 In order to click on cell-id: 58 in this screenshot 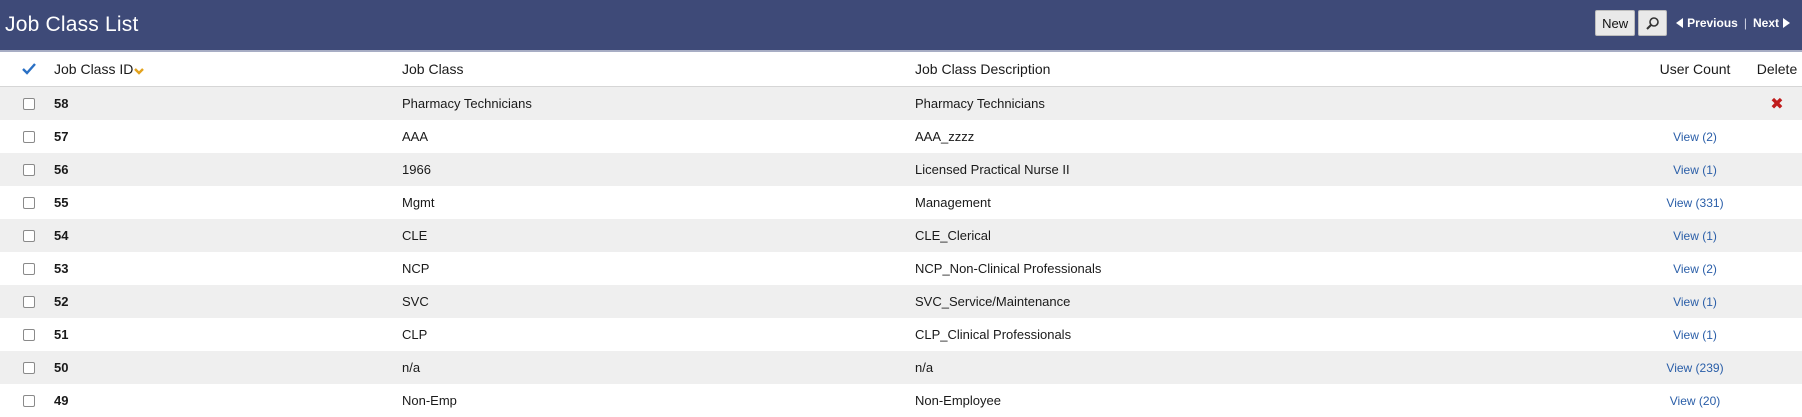, I will do `click(61, 103)`.